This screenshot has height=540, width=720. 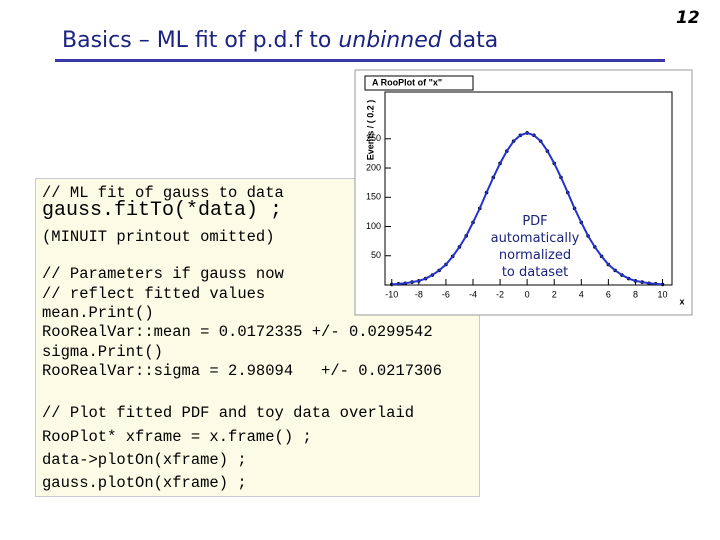 What do you see at coordinates (473, 294) in the screenshot?
I see `x-tick-label: -4` at bounding box center [473, 294].